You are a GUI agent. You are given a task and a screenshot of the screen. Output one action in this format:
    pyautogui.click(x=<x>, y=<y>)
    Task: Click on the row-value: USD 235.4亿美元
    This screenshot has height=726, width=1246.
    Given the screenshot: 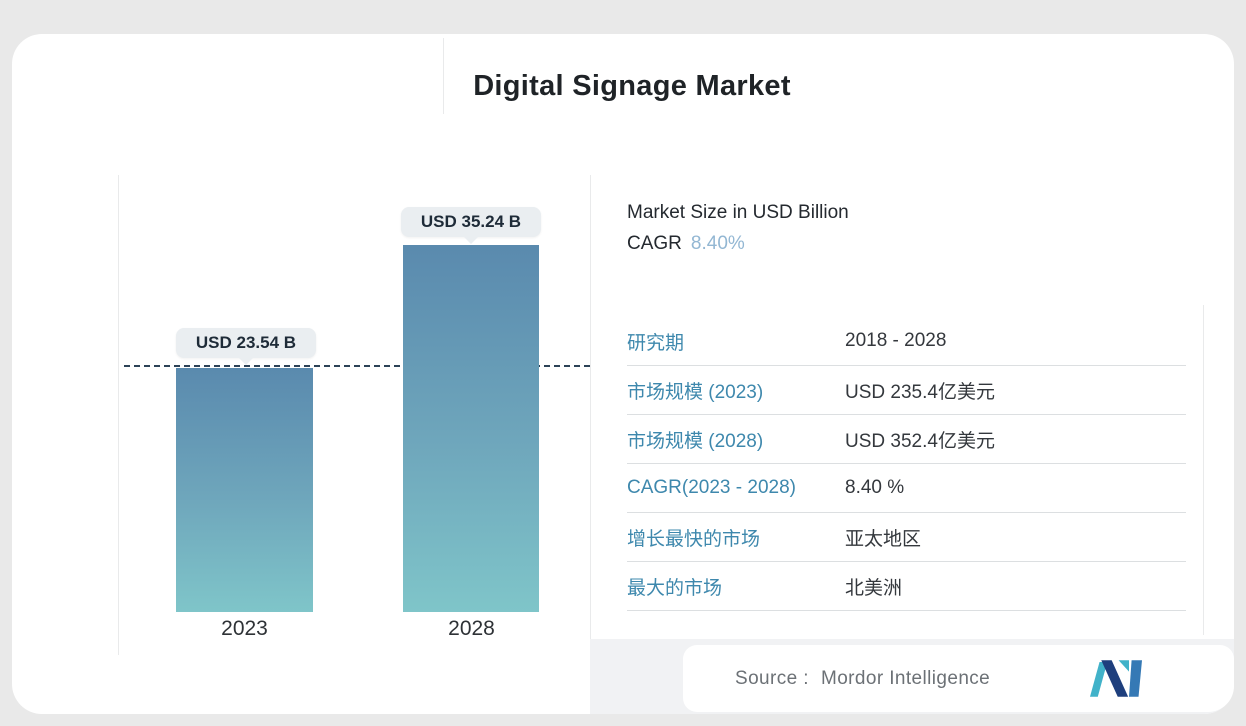 What is the action you would take?
    pyautogui.click(x=920, y=392)
    